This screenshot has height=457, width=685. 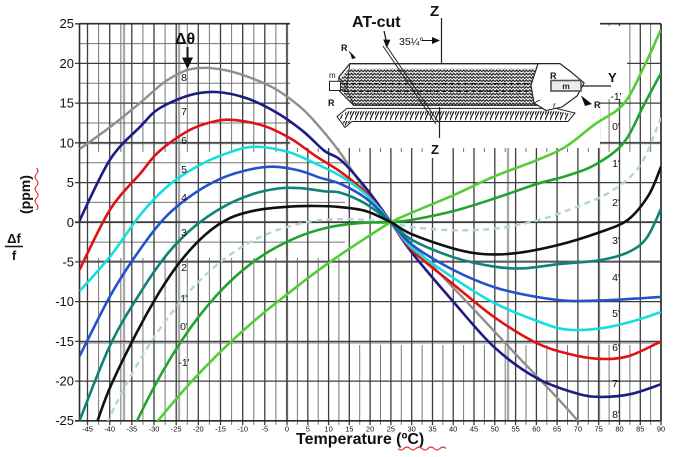 What do you see at coordinates (599, 429) in the screenshot?
I see `svg-text: 75` at bounding box center [599, 429].